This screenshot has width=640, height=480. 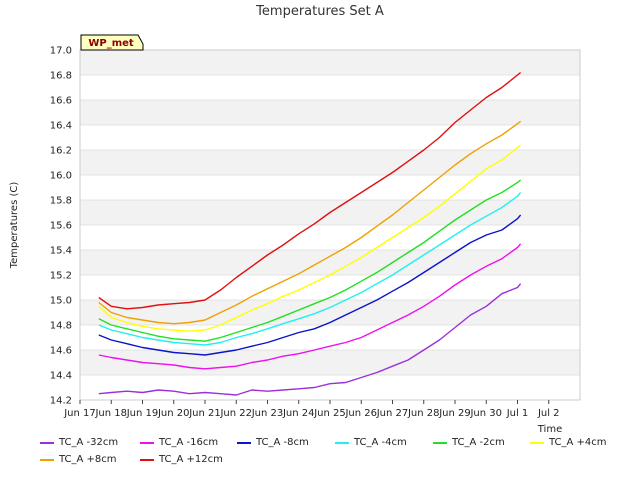 What do you see at coordinates (61, 326) in the screenshot?
I see `y-tick-label: 14.8` at bounding box center [61, 326].